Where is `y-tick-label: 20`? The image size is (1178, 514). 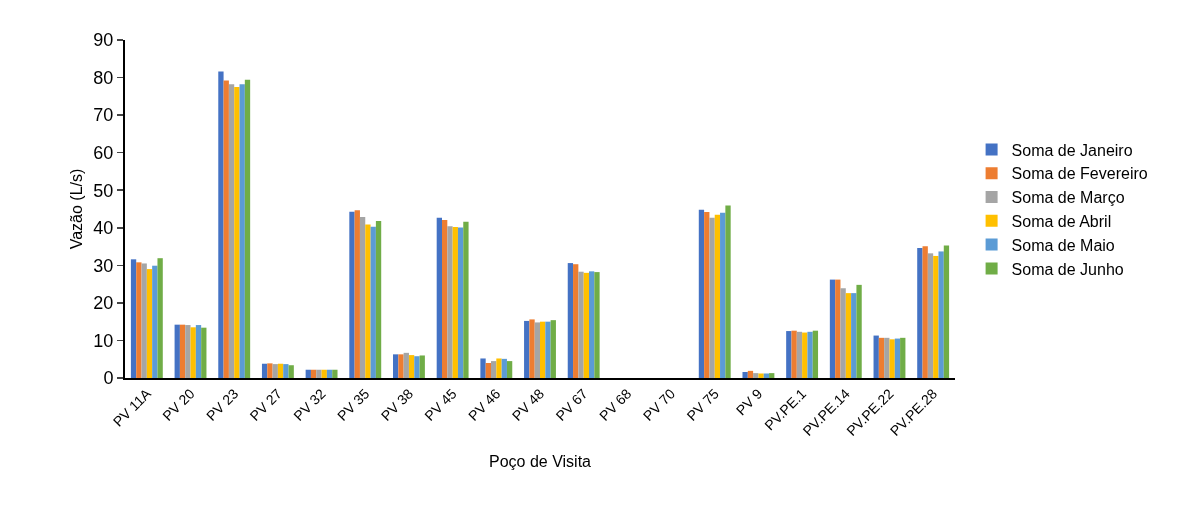
y-tick-label: 20 is located at coordinates (103, 303).